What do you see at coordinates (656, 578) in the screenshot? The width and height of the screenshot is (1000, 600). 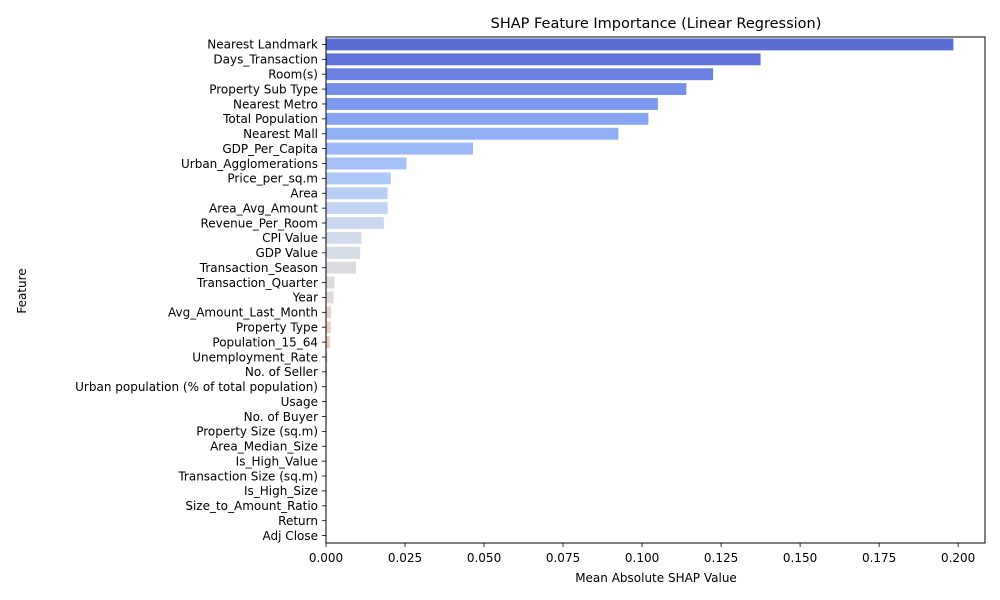 I see `x-axis-title: Mean Absolute SHAP Value` at bounding box center [656, 578].